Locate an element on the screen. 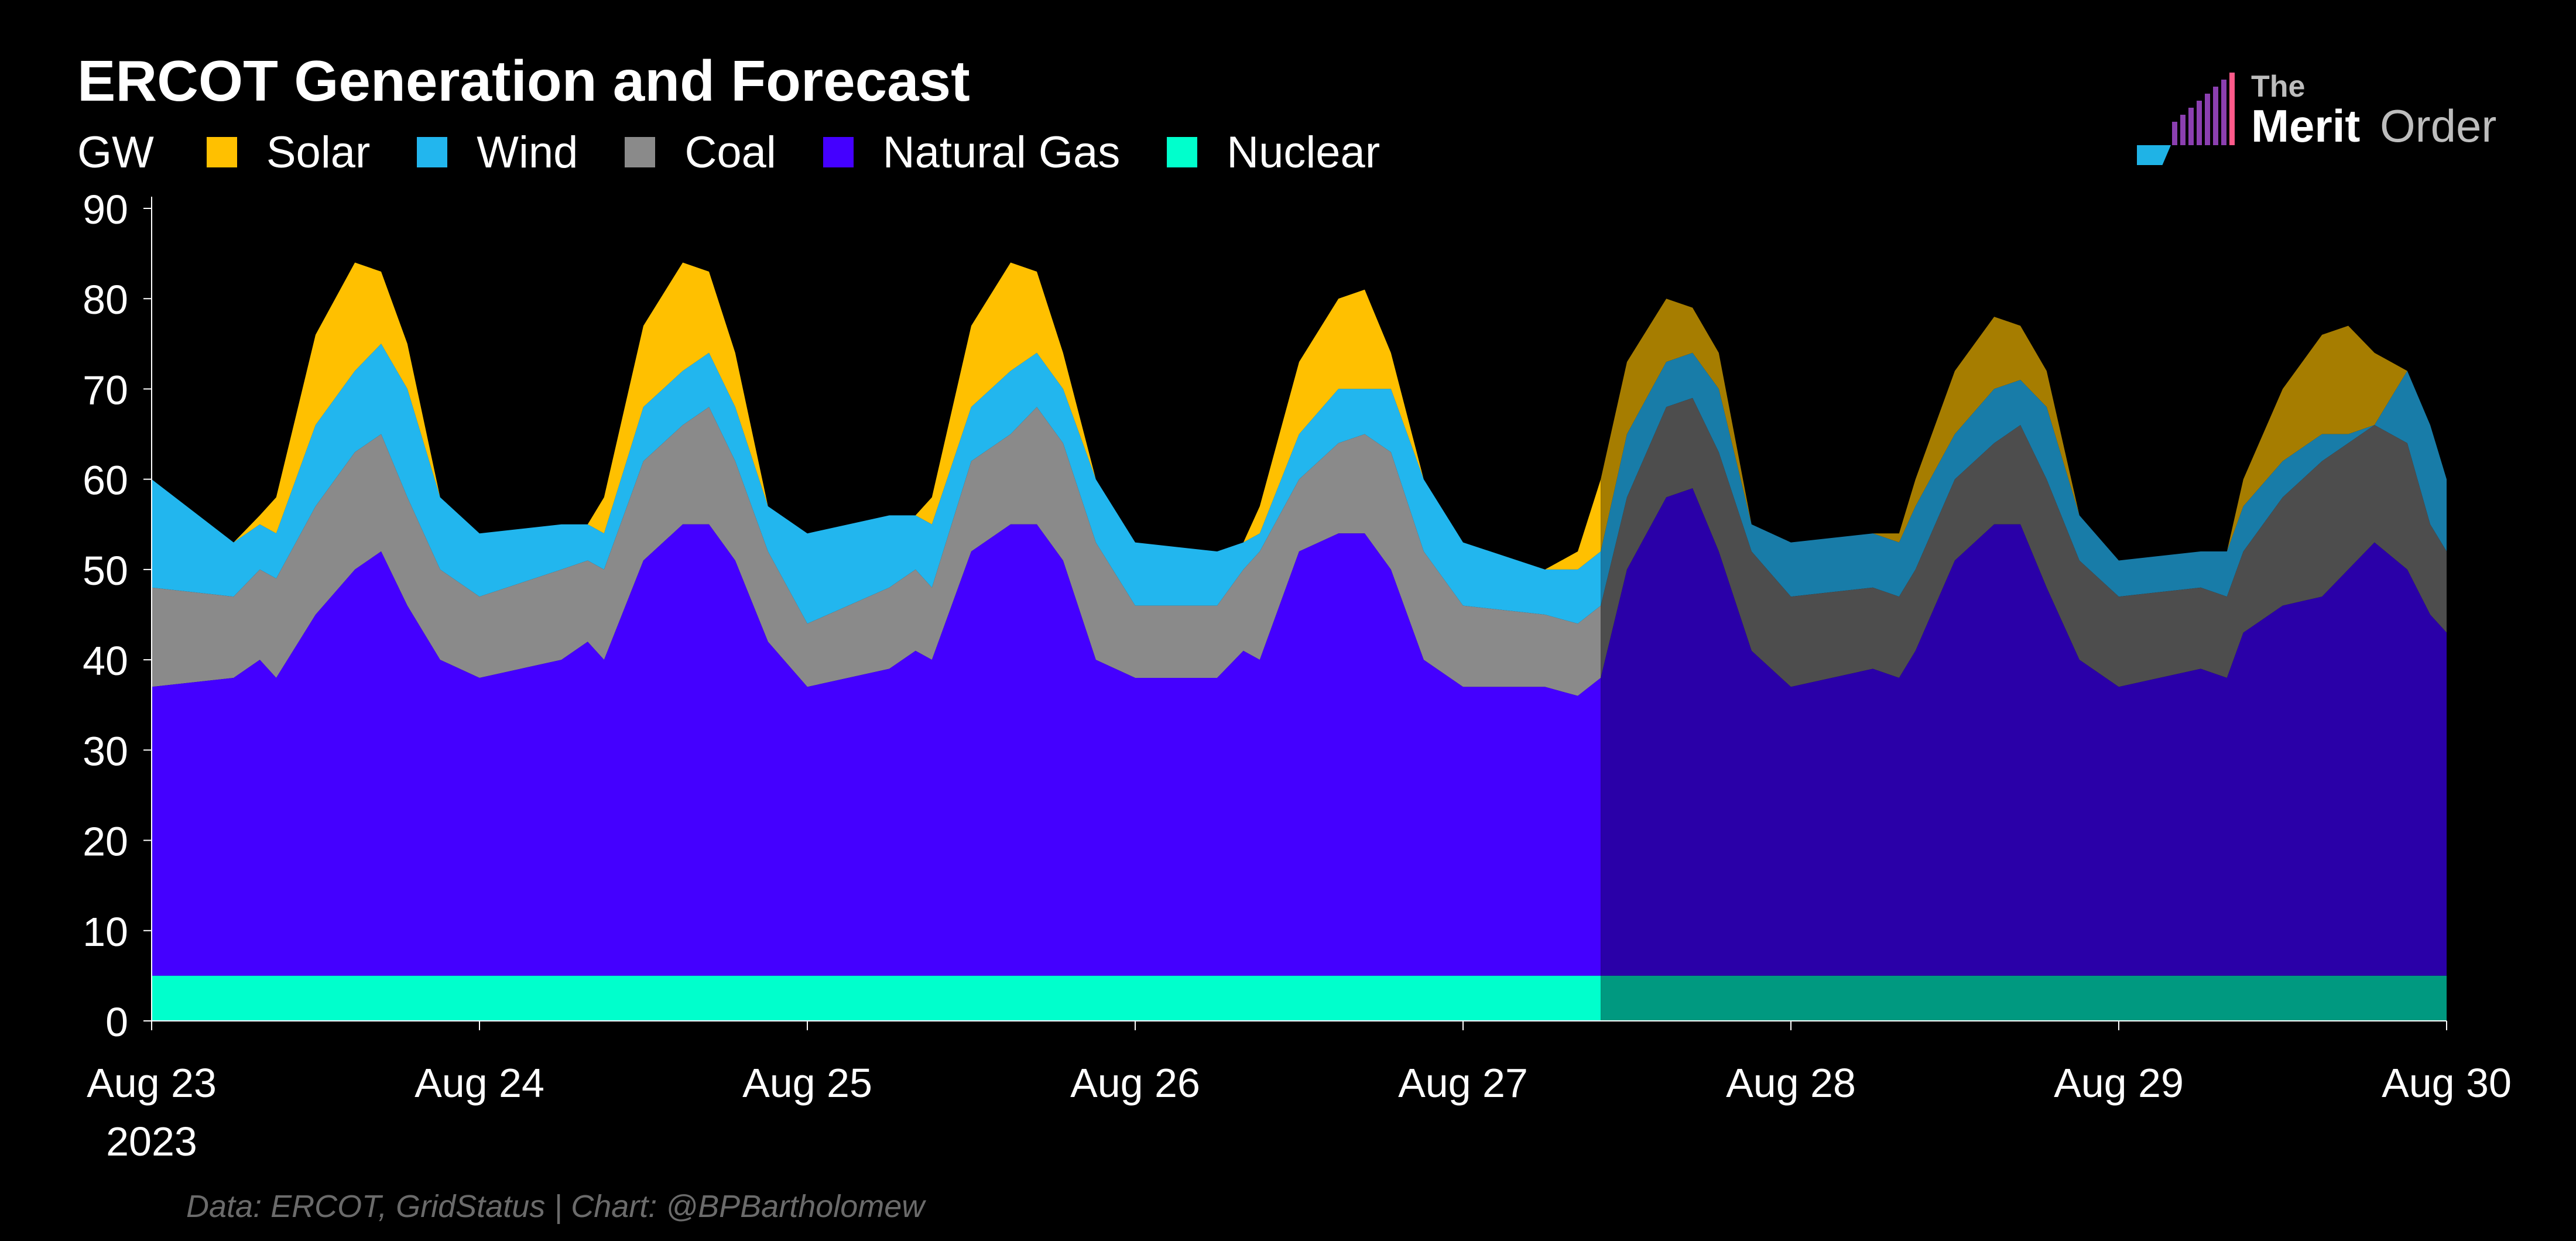 This screenshot has height=1241, width=2576. y-tick-label: 80 is located at coordinates (105, 300).